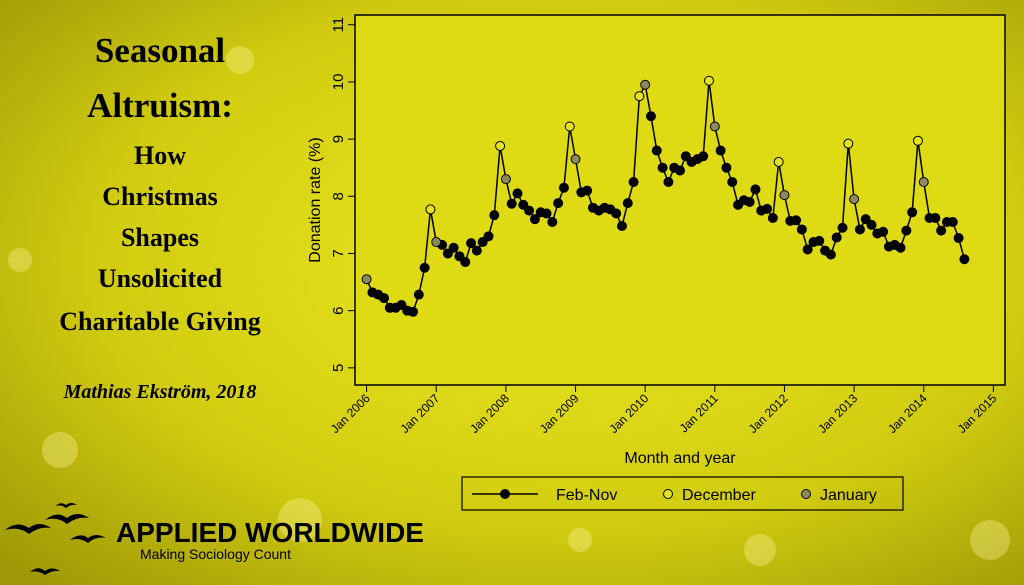 The width and height of the screenshot is (1024, 585). Describe the element at coordinates (160, 392) in the screenshot. I see `author: Mathias Ekström, 2018` at that location.